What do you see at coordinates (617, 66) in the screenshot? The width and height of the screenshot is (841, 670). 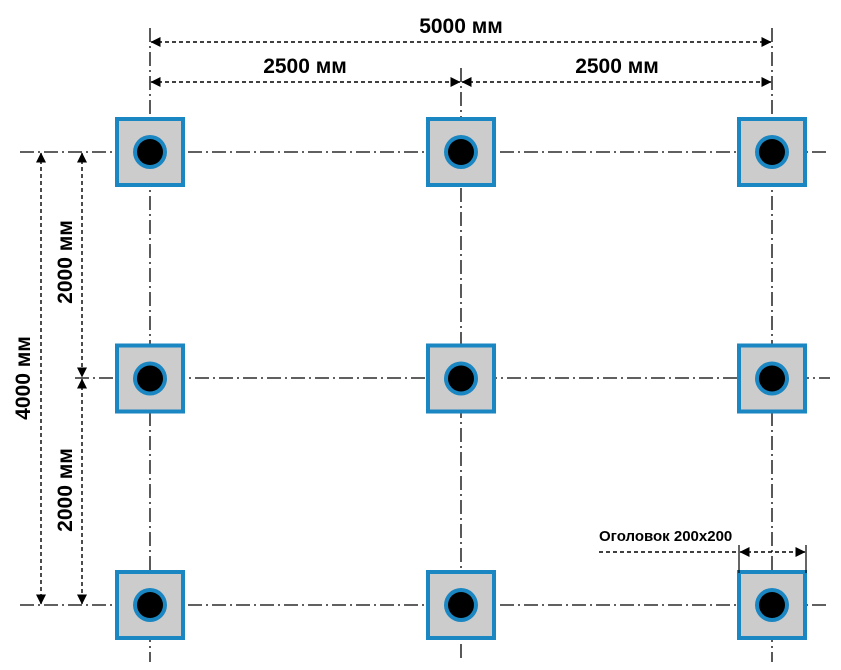 I see `span-right-label: 2500 мм` at bounding box center [617, 66].